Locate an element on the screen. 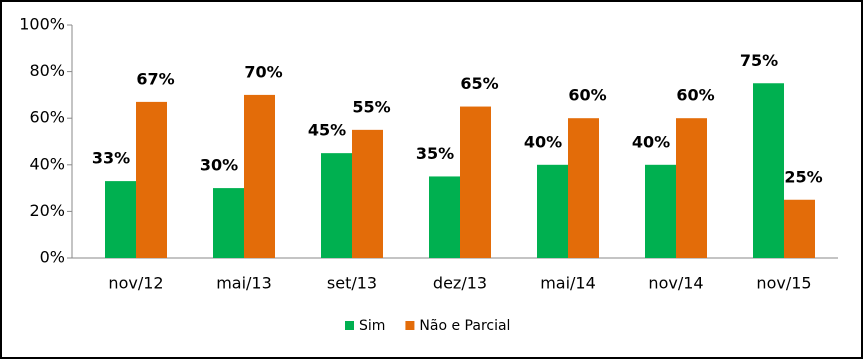 This screenshot has height=359, width=863. value-label: 45% is located at coordinates (327, 130).